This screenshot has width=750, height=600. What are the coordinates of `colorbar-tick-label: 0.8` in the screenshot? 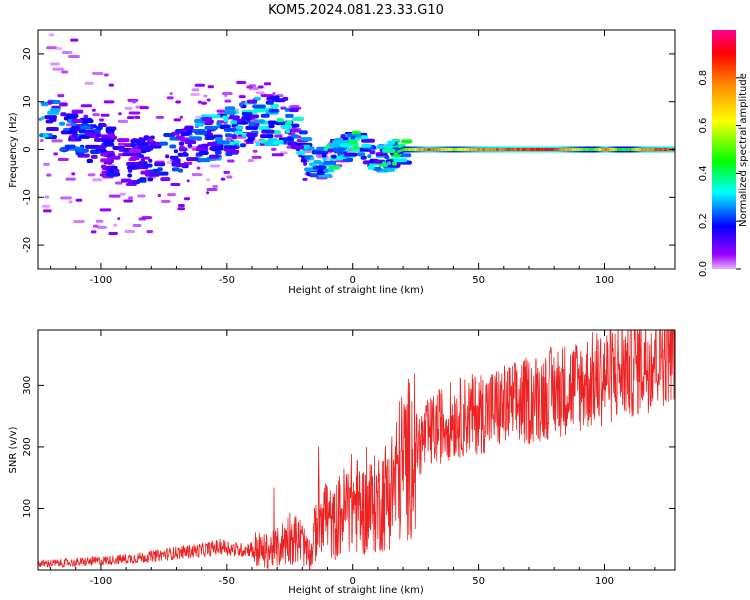 It's located at (703, 78).